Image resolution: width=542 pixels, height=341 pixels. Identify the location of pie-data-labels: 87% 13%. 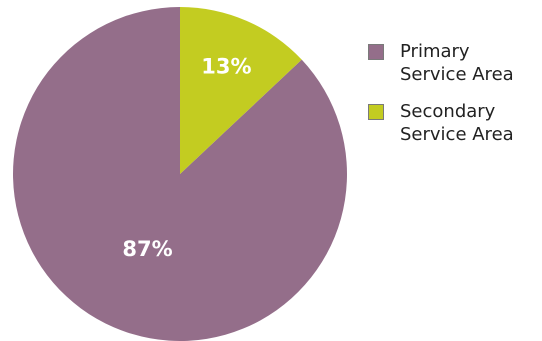
(186, 158).